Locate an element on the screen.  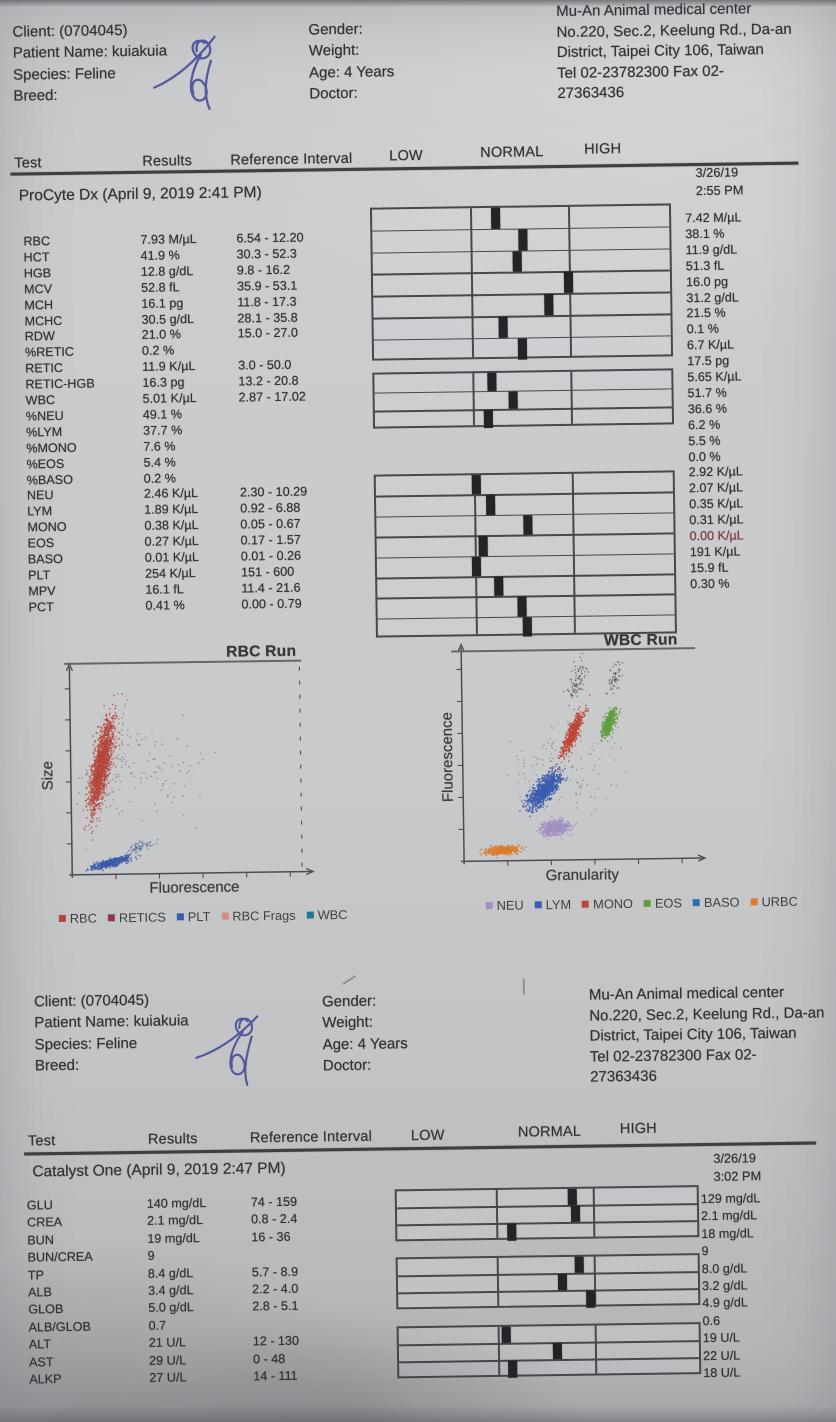
patient-extra-line: Age: 4 Years is located at coordinates (365, 1044).